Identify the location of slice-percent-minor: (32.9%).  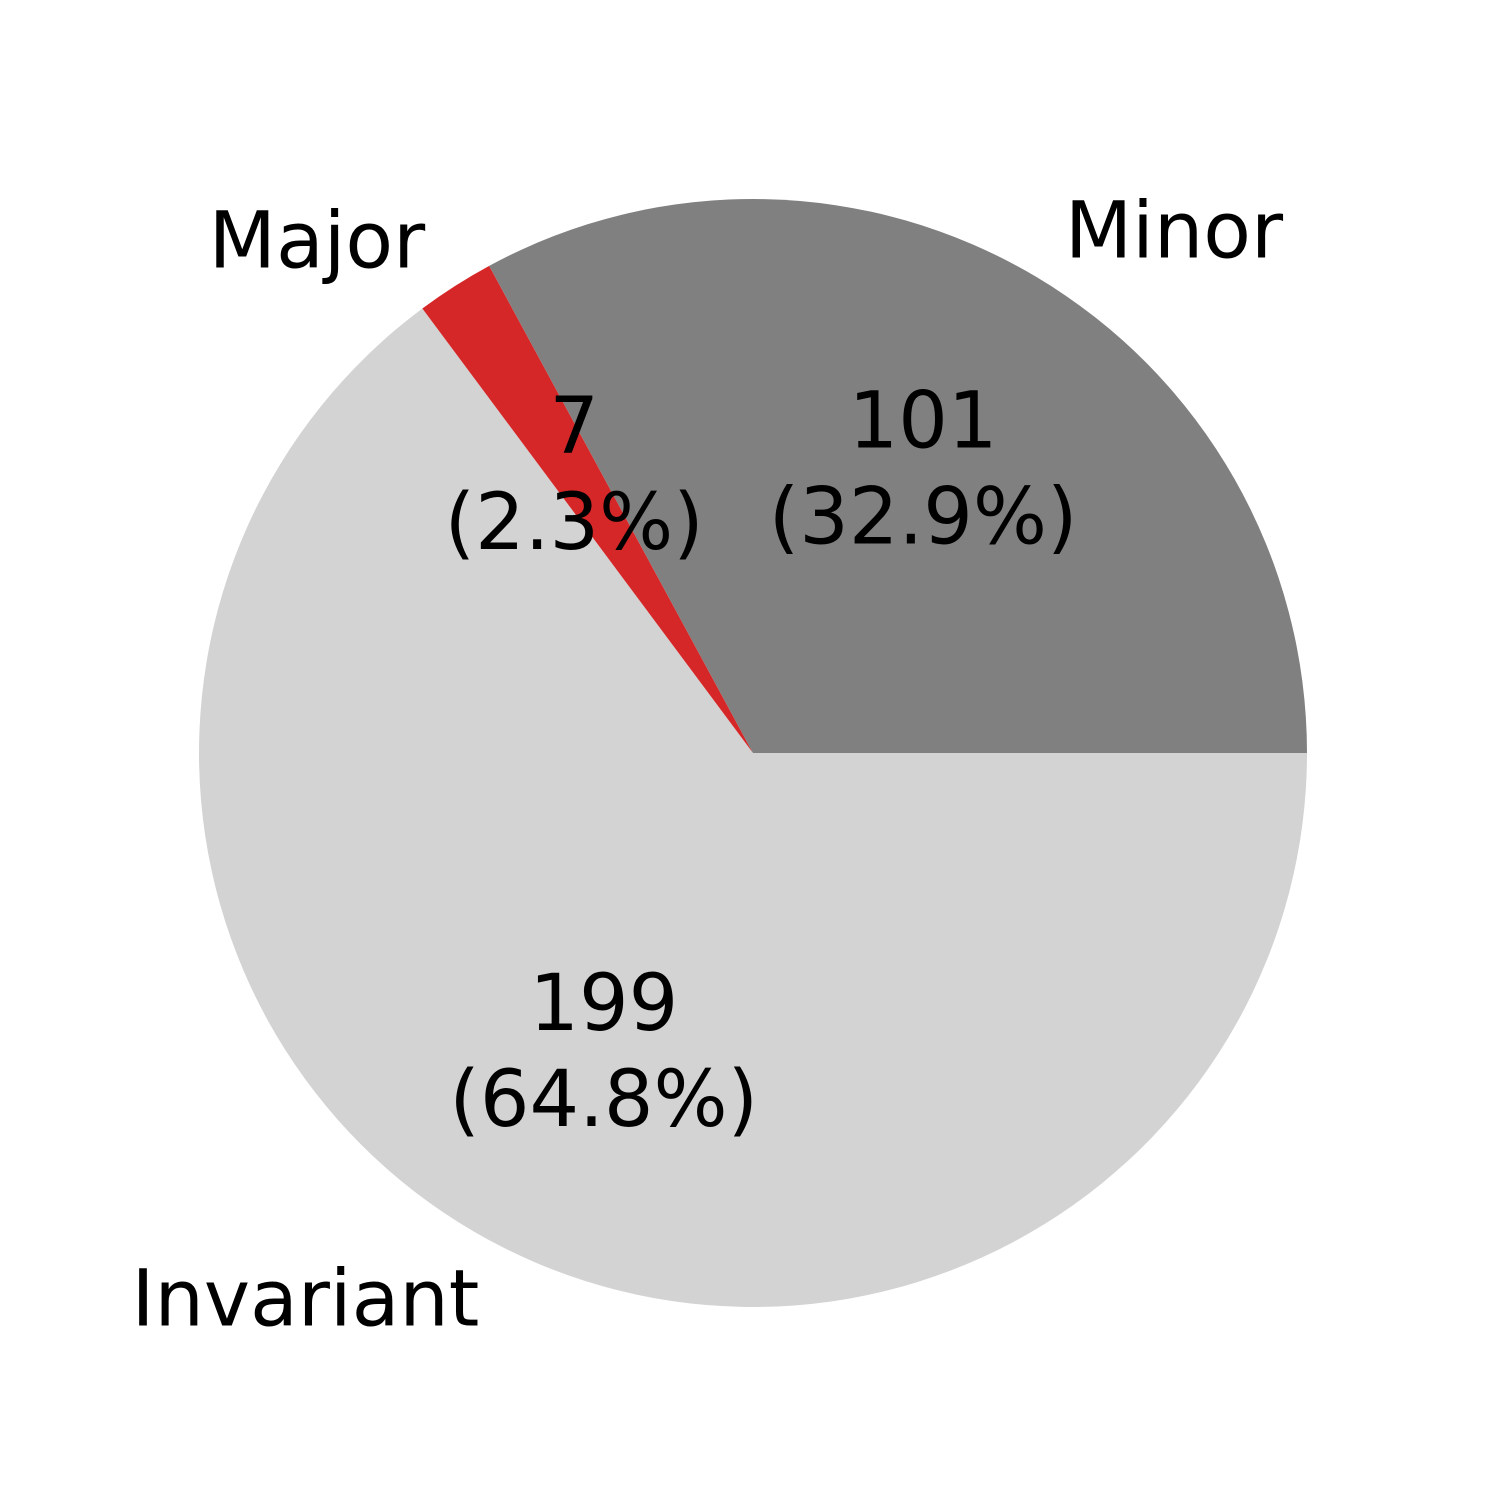
(923, 518).